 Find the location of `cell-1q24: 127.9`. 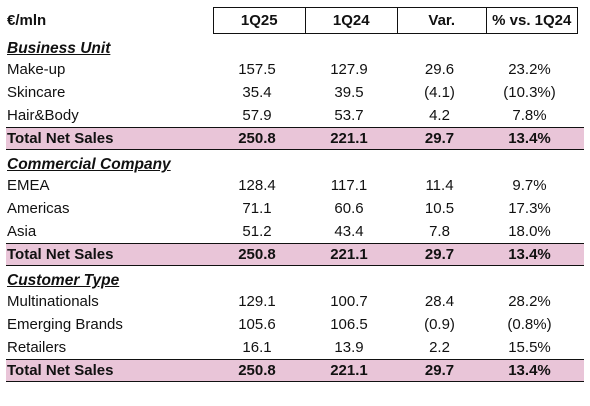

cell-1q24: 127.9 is located at coordinates (349, 69).